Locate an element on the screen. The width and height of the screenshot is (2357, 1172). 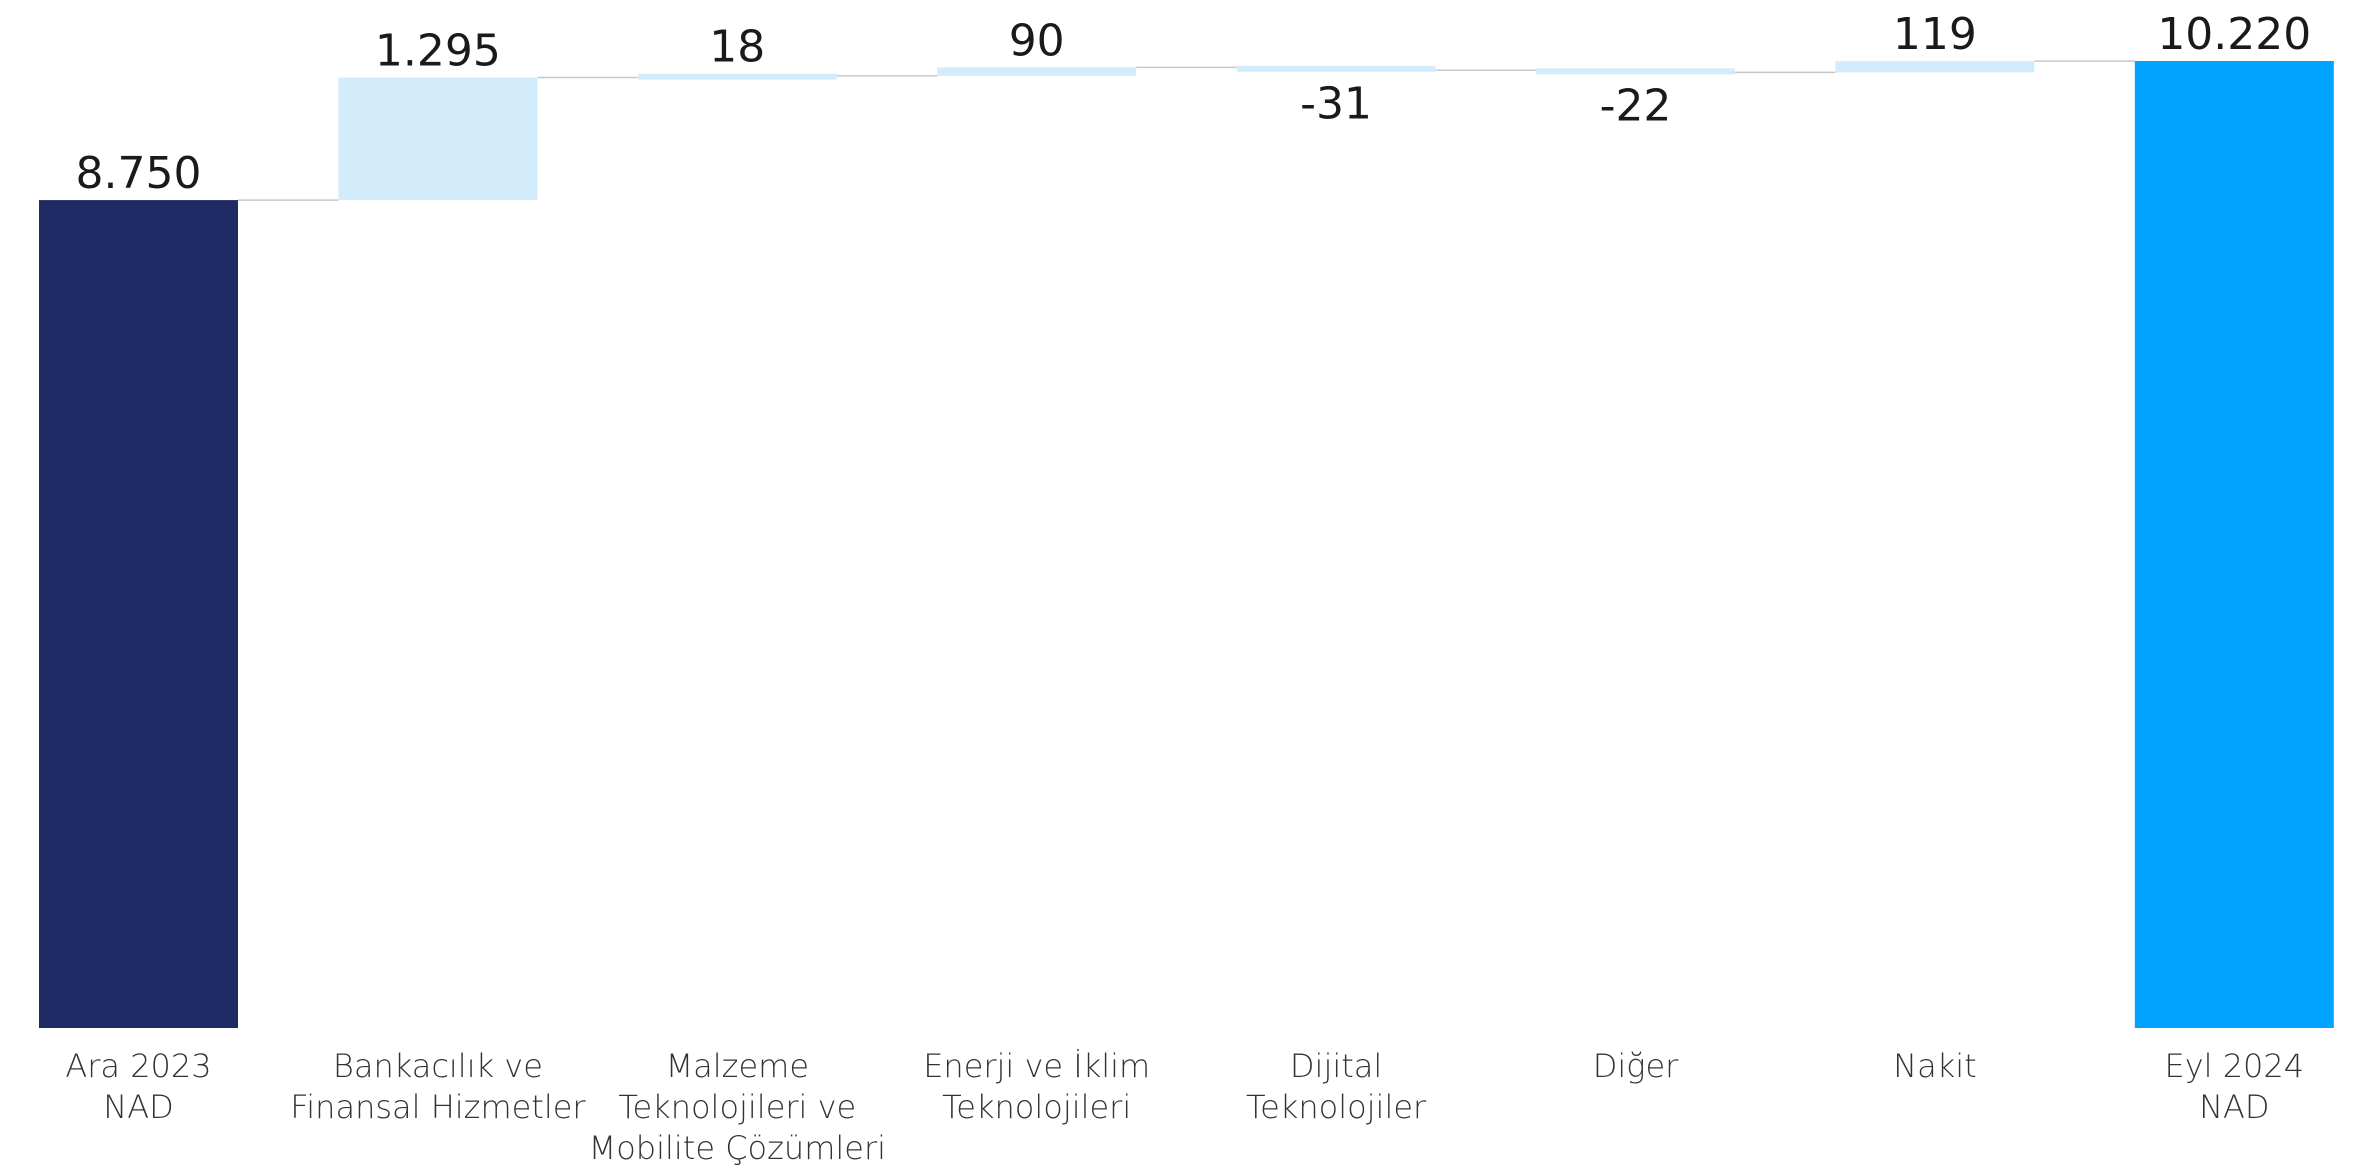
category-label-5-line-0: Diğer is located at coordinates (1636, 1066).